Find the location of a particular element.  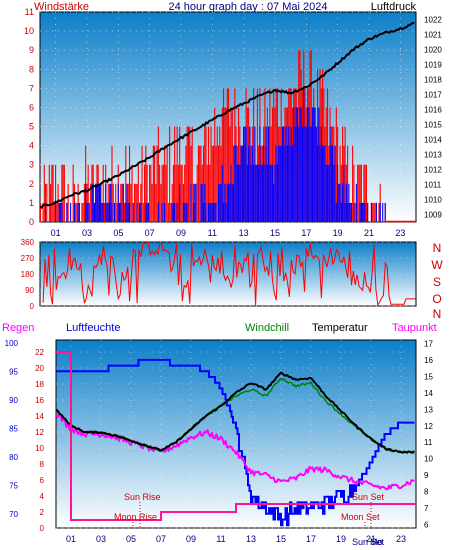

humidity-y-tick-label: 100 is located at coordinates (12, 343).